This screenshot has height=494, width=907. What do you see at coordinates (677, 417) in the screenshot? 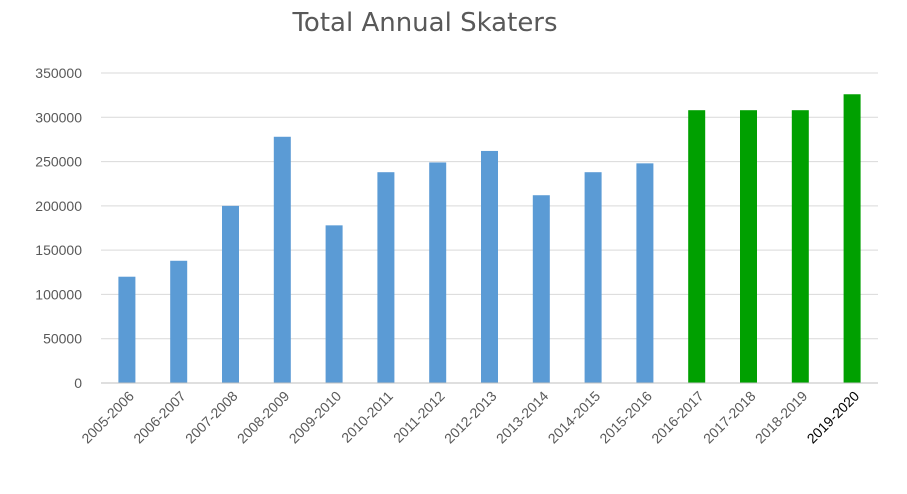
I see `x-tick-label: 2016-2017` at bounding box center [677, 417].